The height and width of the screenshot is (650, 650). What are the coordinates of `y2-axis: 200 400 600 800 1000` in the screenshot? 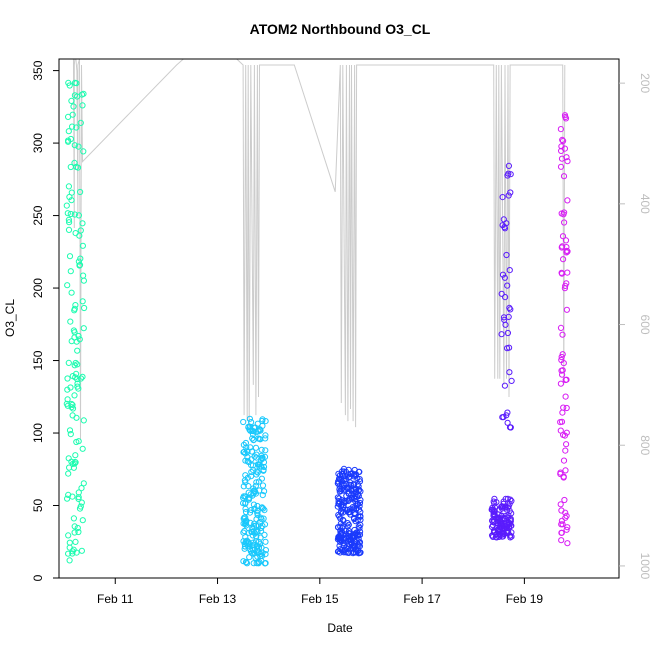 It's located at (634, 326).